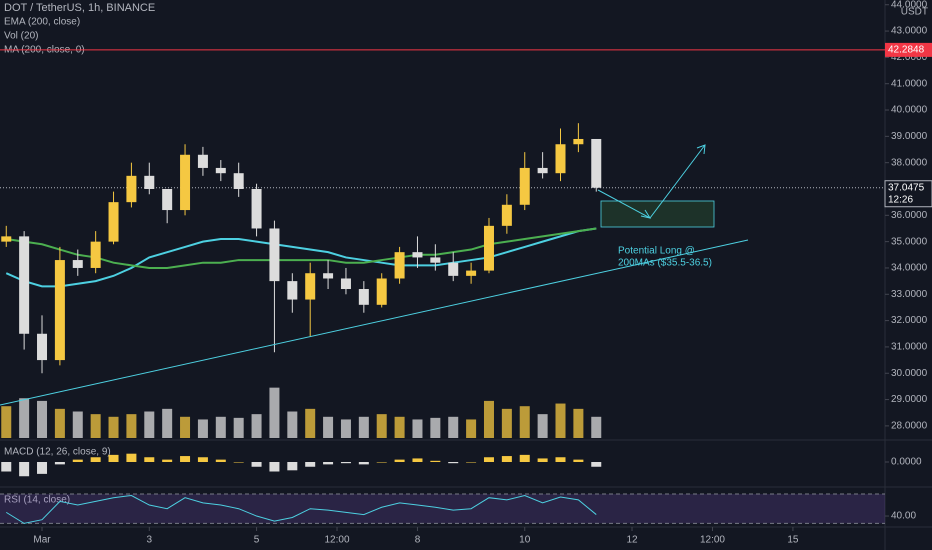 The width and height of the screenshot is (932, 550). What do you see at coordinates (793, 540) in the screenshot?
I see `x-tick-label: 15` at bounding box center [793, 540].